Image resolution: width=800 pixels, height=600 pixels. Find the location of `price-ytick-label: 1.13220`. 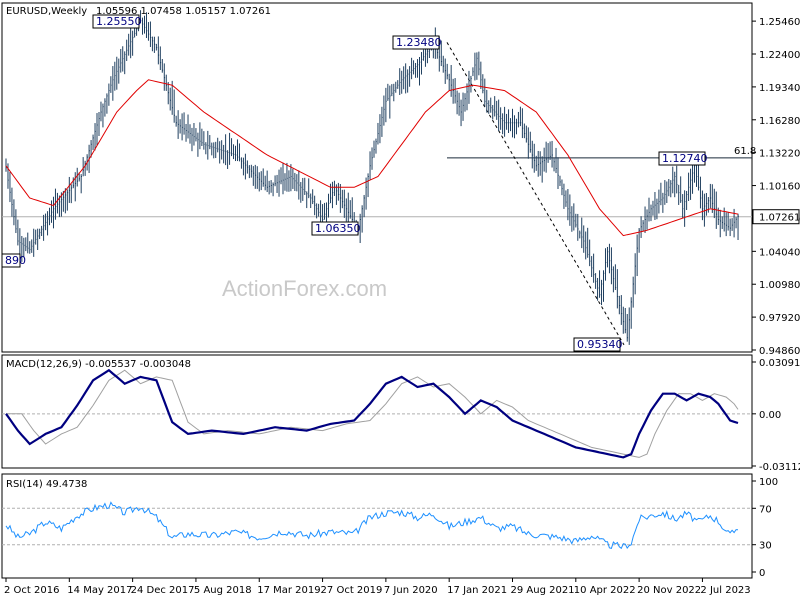

price-ytick-label: 1.13220 is located at coordinates (779, 154).